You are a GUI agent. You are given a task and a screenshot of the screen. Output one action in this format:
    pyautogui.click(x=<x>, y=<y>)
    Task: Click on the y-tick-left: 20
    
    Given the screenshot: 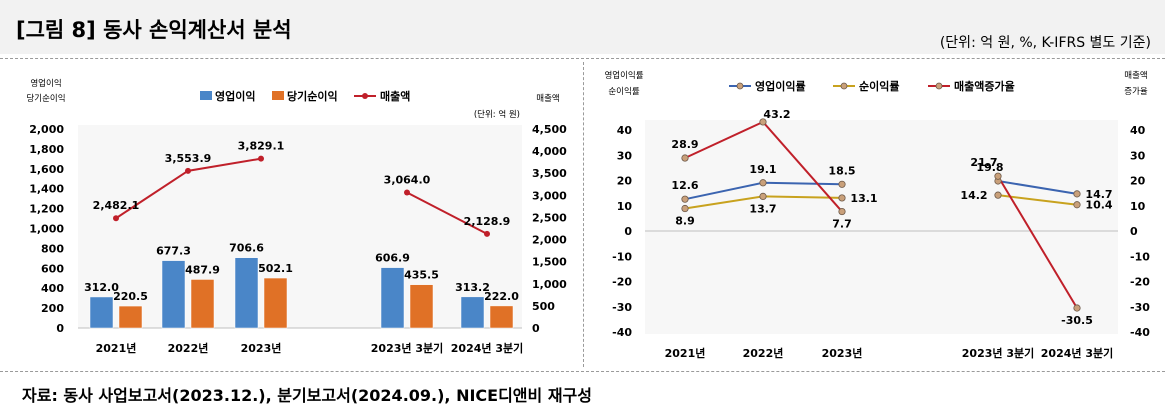 What is the action you would take?
    pyautogui.click(x=625, y=181)
    